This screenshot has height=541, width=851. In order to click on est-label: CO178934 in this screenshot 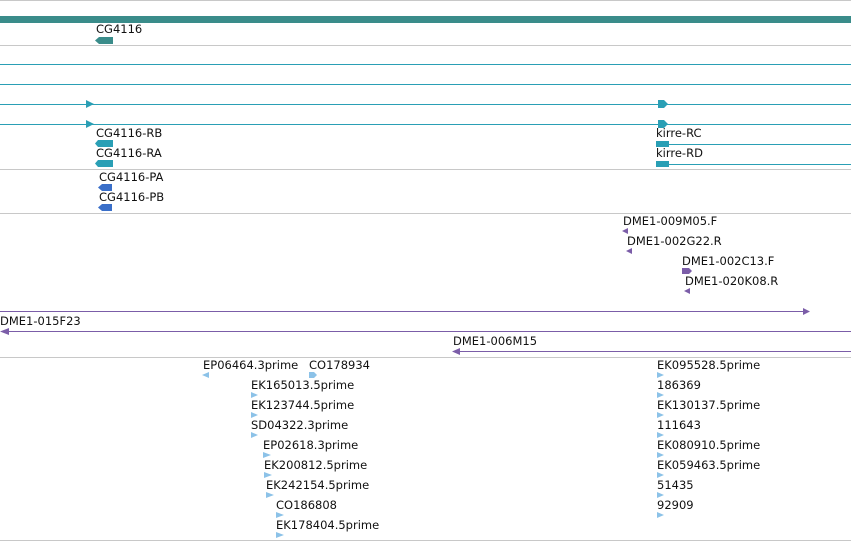, I will do `click(339, 365)`.